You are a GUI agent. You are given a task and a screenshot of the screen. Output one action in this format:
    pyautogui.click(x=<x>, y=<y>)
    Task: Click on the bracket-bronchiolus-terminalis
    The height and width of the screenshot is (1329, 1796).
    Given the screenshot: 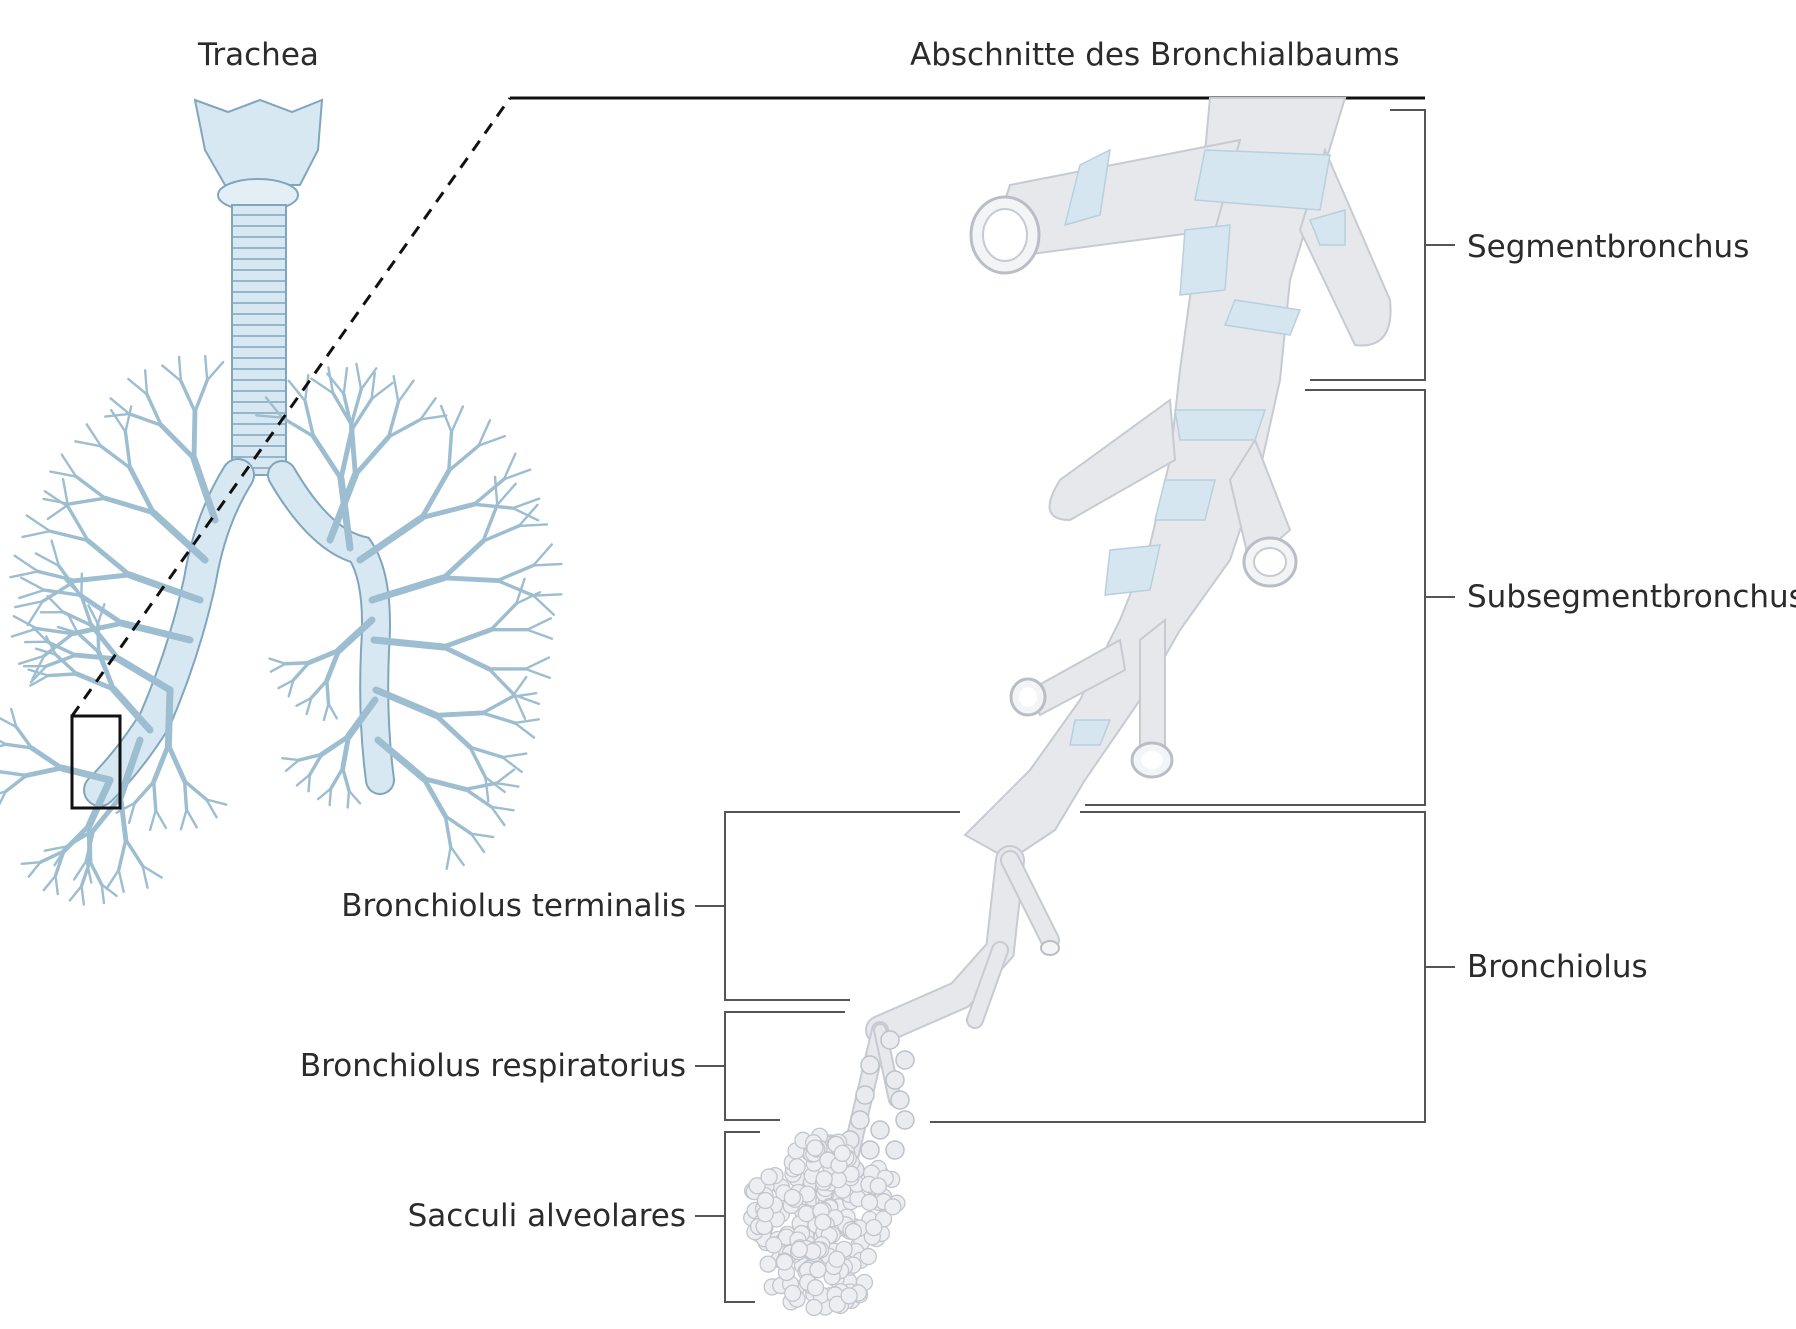 What is the action you would take?
    pyautogui.click(x=842, y=906)
    